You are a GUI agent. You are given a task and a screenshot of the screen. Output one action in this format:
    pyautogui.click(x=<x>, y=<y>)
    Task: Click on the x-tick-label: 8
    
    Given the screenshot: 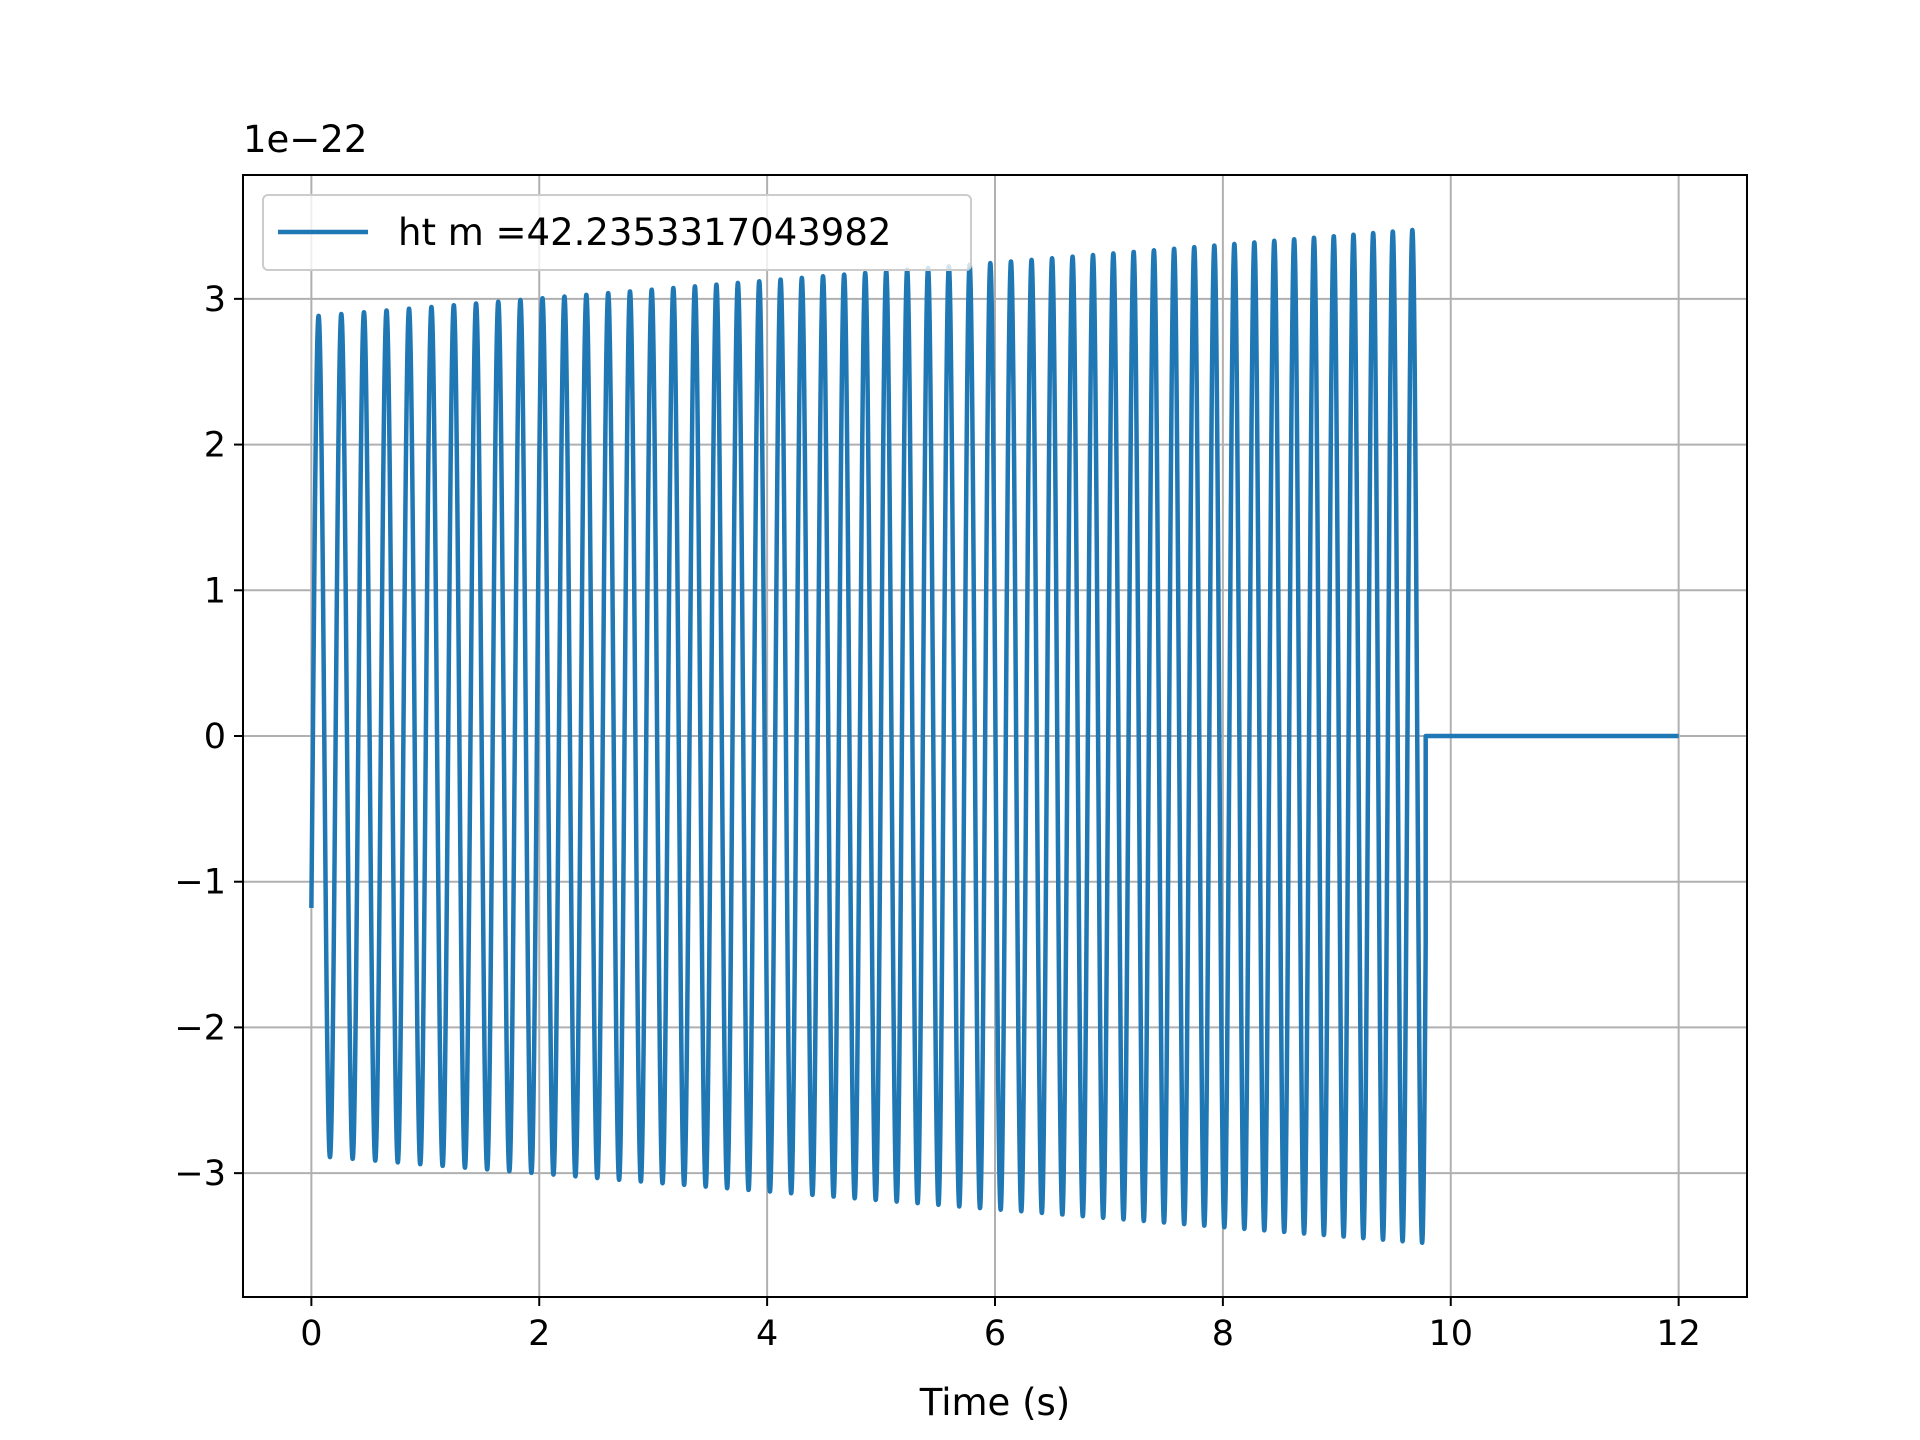 What is the action you would take?
    pyautogui.click(x=1223, y=1334)
    